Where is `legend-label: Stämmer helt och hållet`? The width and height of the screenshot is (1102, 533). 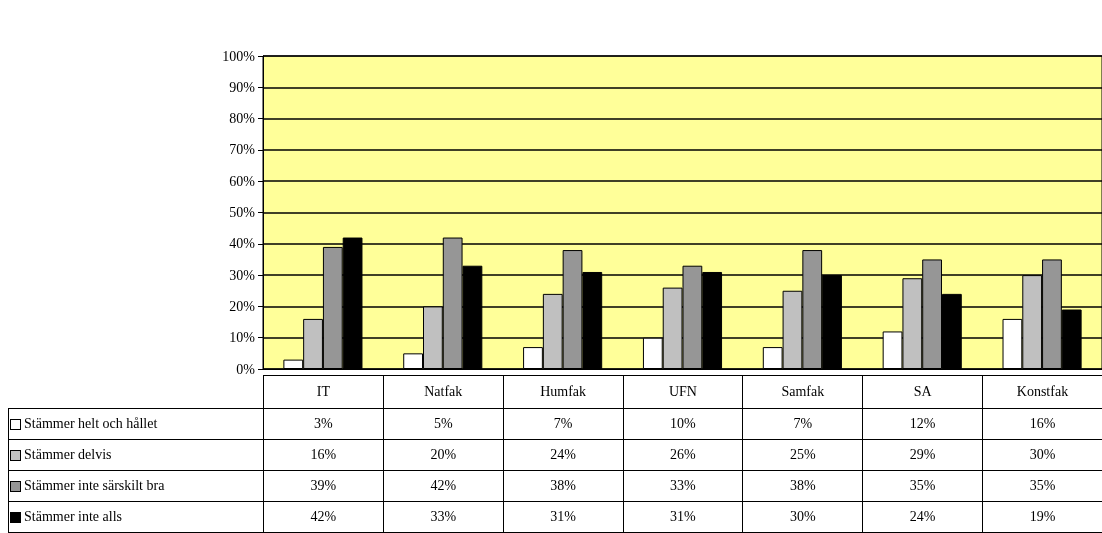
legend-label: Stämmer helt och hållet is located at coordinates (136, 424).